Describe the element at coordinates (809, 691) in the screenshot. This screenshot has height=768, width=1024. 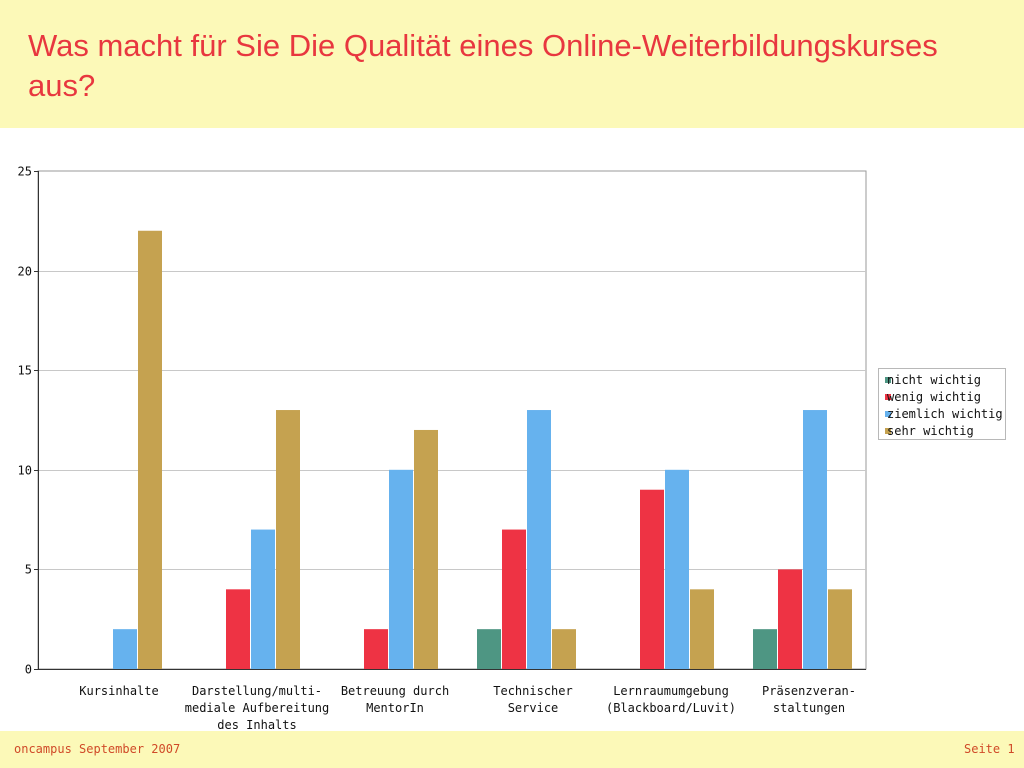
I see `x-category-label: Präsenzveran-` at that location.